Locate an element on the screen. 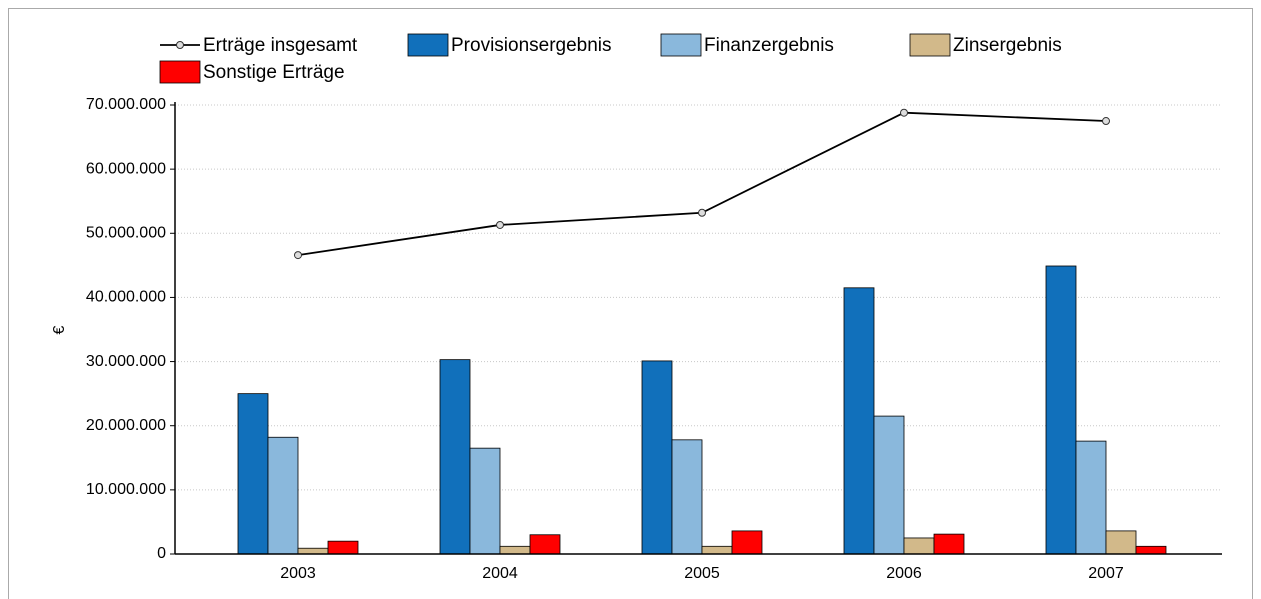  y-tick-label: 0 is located at coordinates (161, 553).